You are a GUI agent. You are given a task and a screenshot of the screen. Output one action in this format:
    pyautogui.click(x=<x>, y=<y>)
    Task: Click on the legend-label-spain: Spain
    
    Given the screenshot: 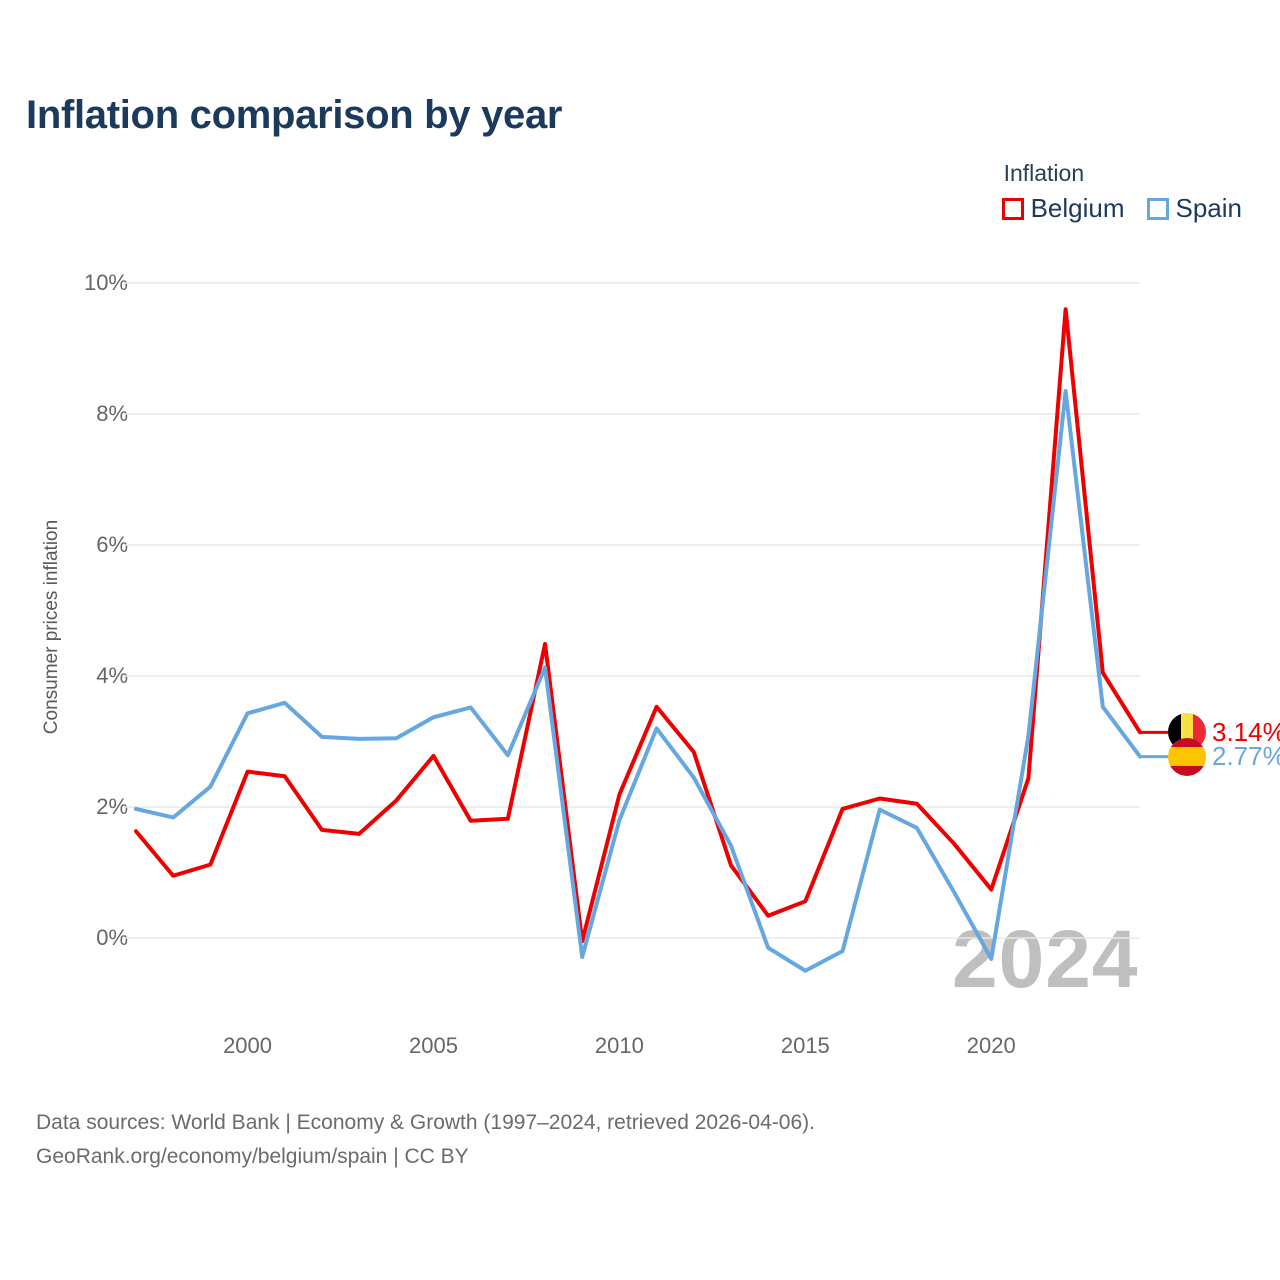 What is the action you would take?
    pyautogui.click(x=1209, y=208)
    